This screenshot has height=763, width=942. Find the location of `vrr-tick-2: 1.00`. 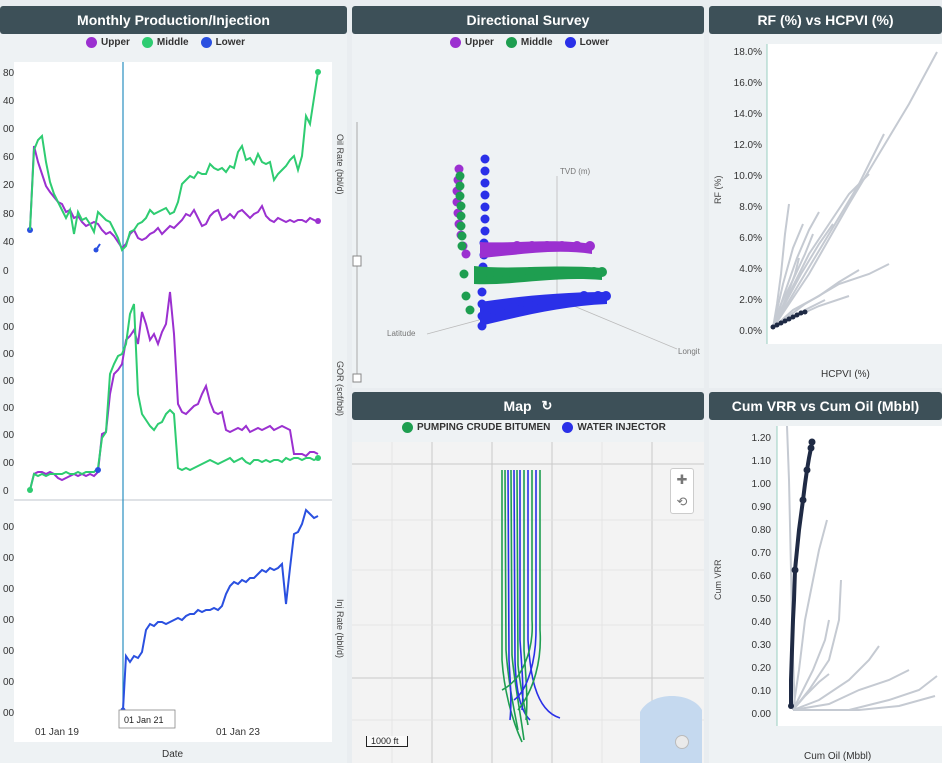

vrr-tick-2: 1.00 is located at coordinates (762, 484).